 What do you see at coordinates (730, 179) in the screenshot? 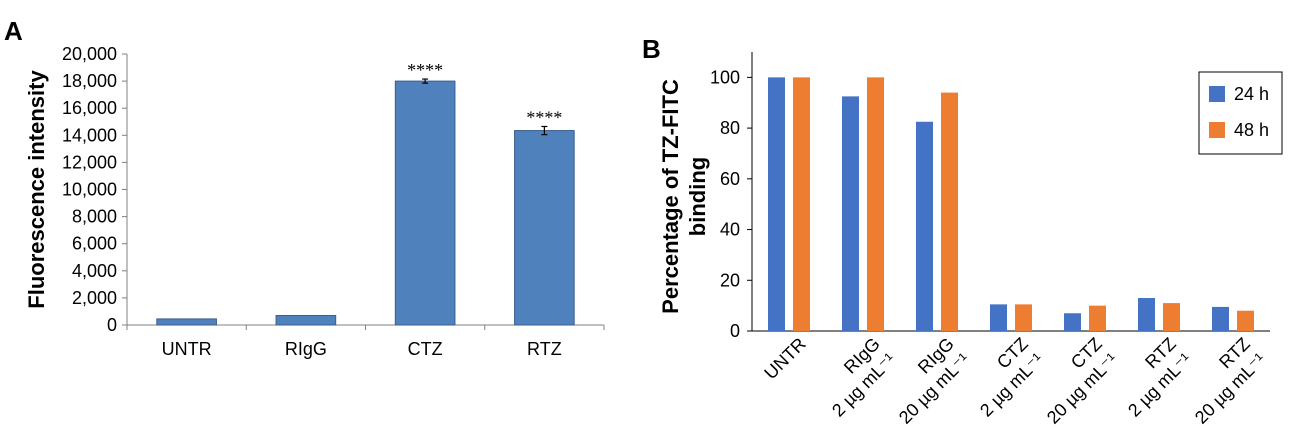
I see `y-tick-label: 60` at bounding box center [730, 179].